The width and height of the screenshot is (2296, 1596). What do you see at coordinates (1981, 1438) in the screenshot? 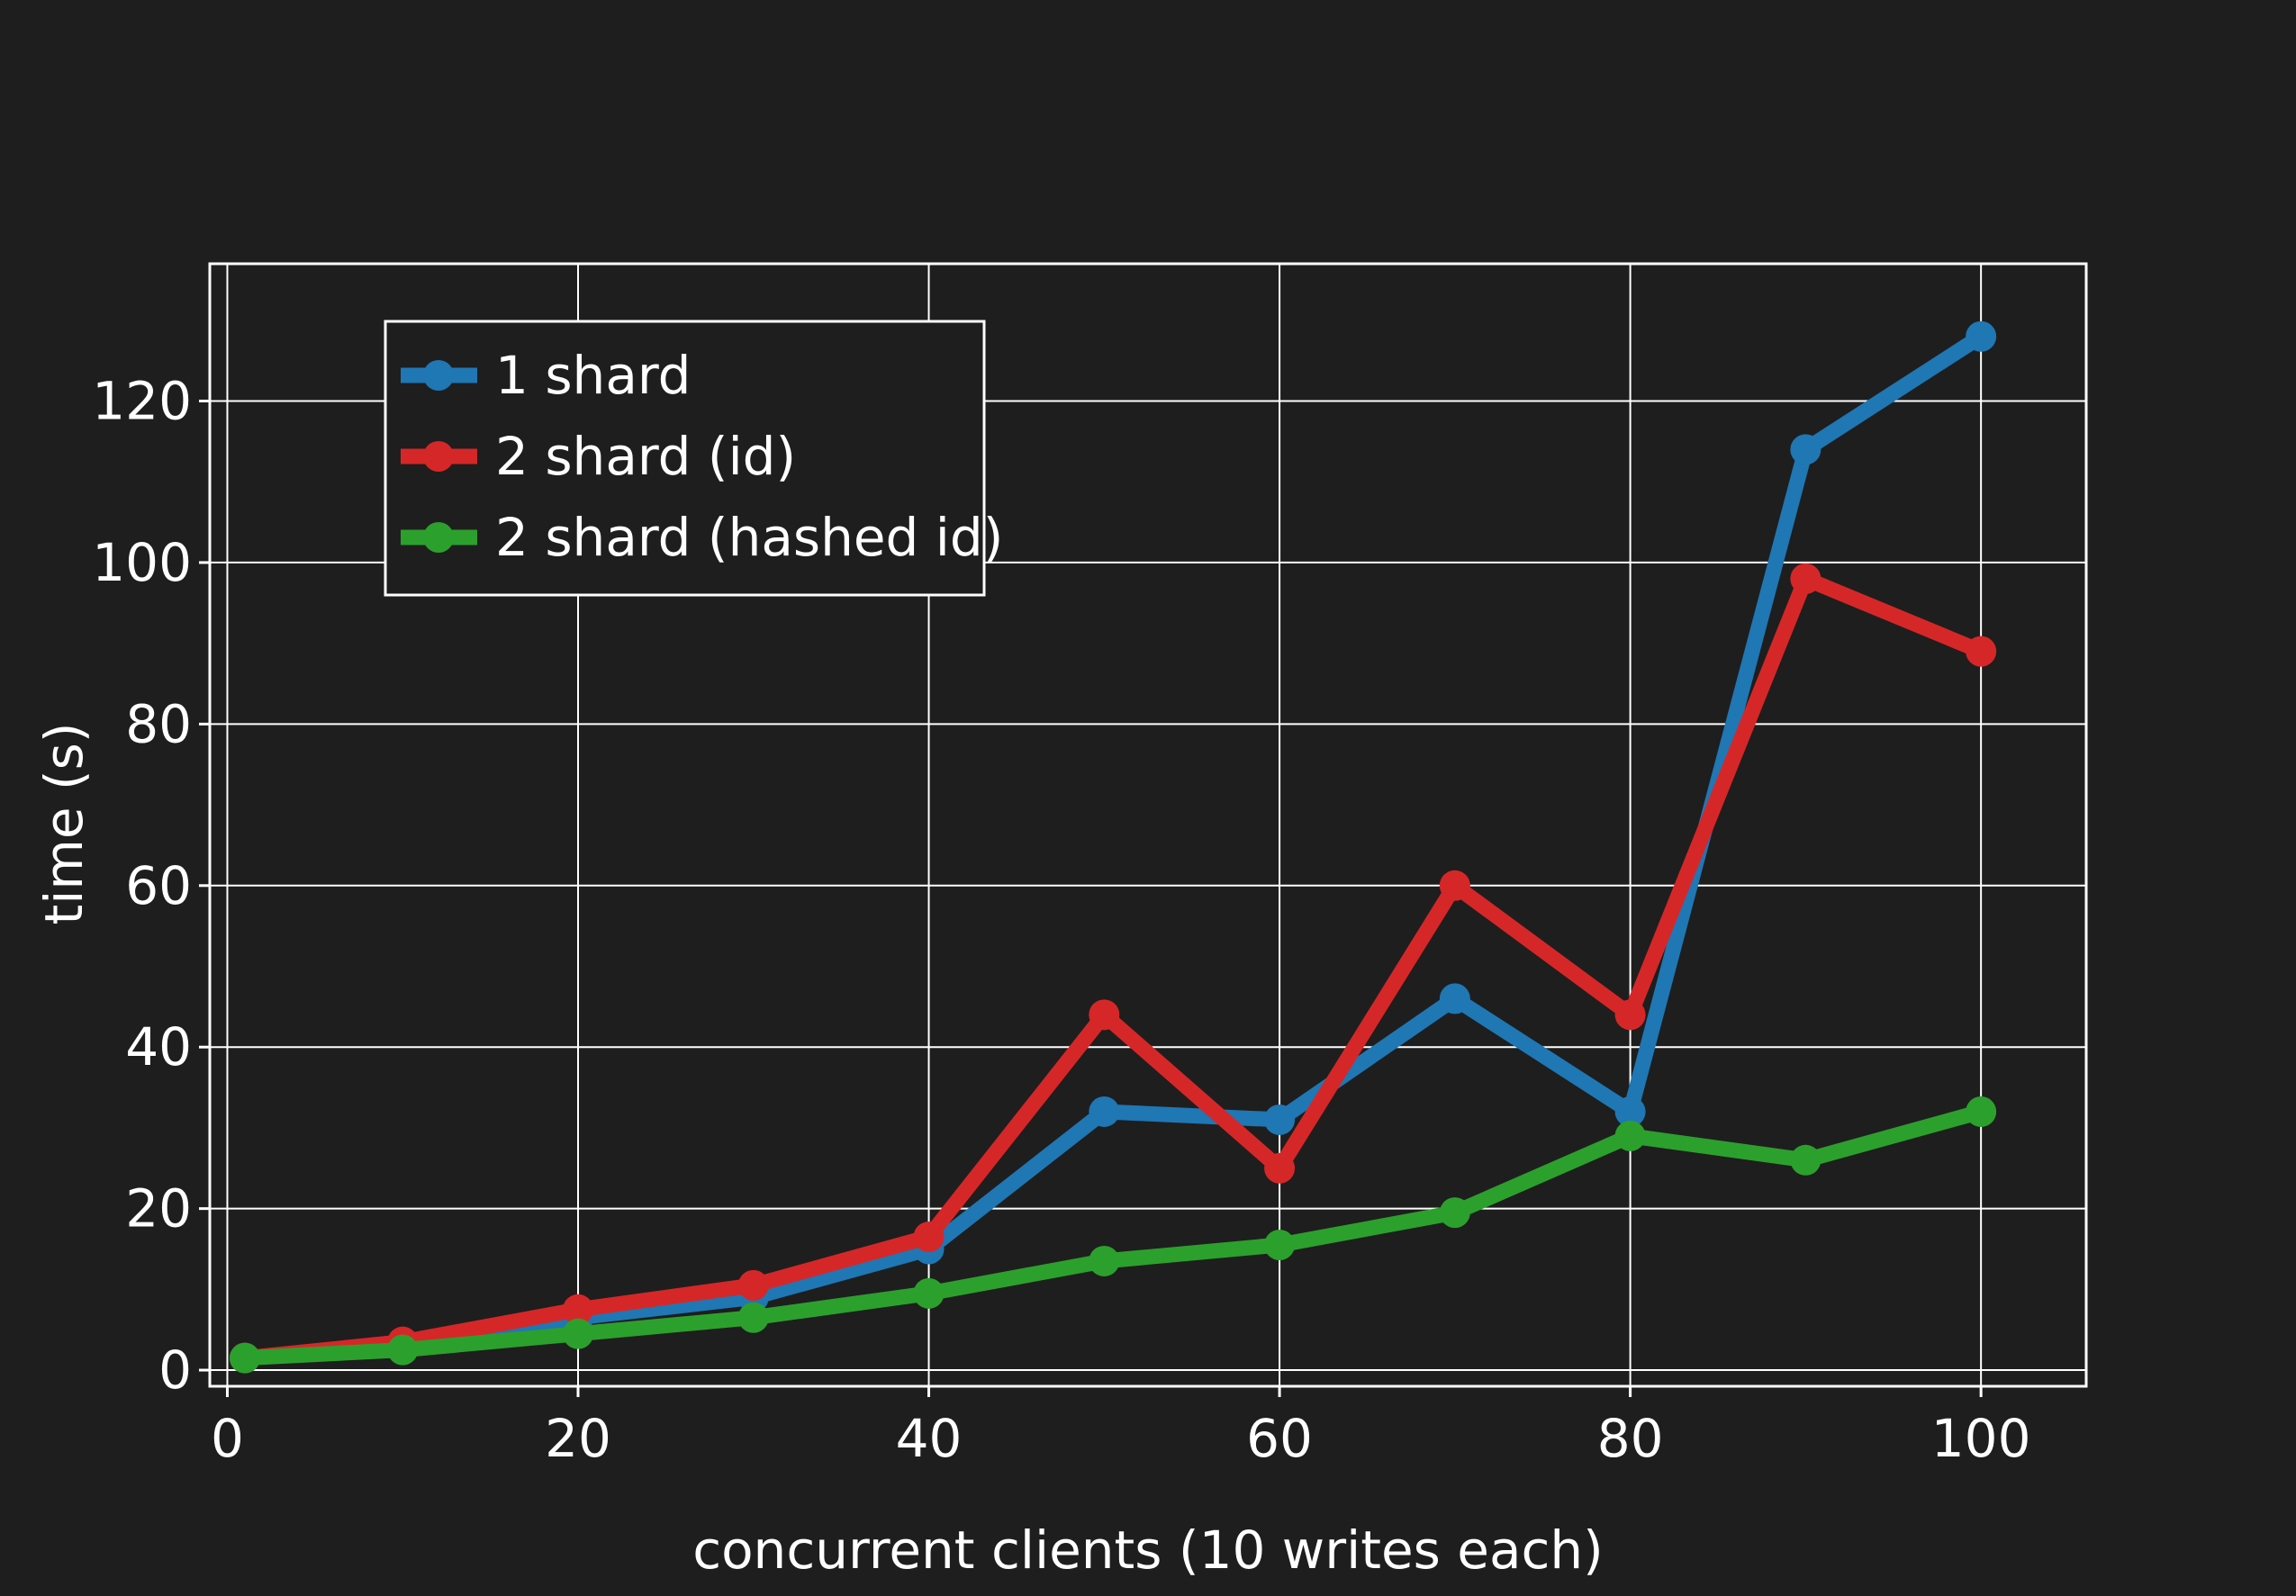
I see `x-tick-label: 100` at bounding box center [1981, 1438].